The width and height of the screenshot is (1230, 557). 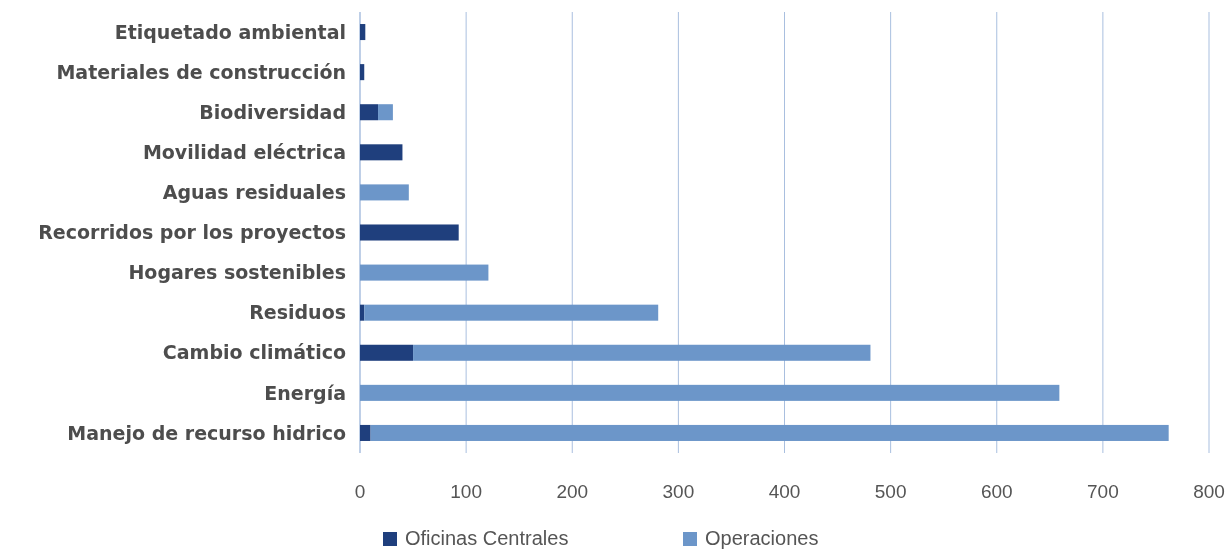 I want to click on x-tick-label: 400, so click(x=784, y=491).